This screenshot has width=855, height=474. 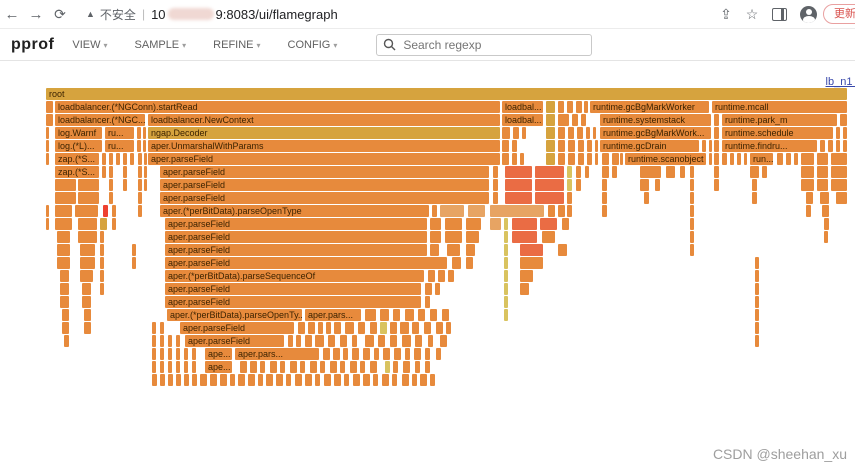 What do you see at coordinates (649, 107) in the screenshot?
I see `flame-frame: runtime.gcBgMarkWorker` at bounding box center [649, 107].